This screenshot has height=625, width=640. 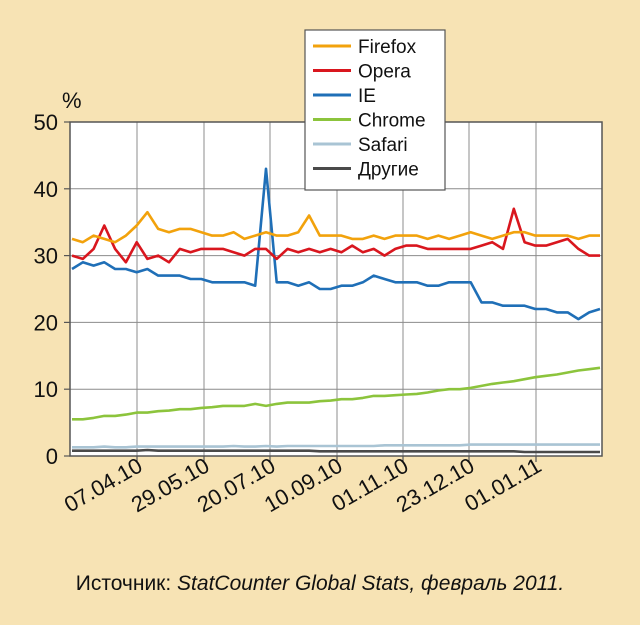 I want to click on legend: Firefox Opera IE Chrome Safari Другие, so click(x=375, y=110).